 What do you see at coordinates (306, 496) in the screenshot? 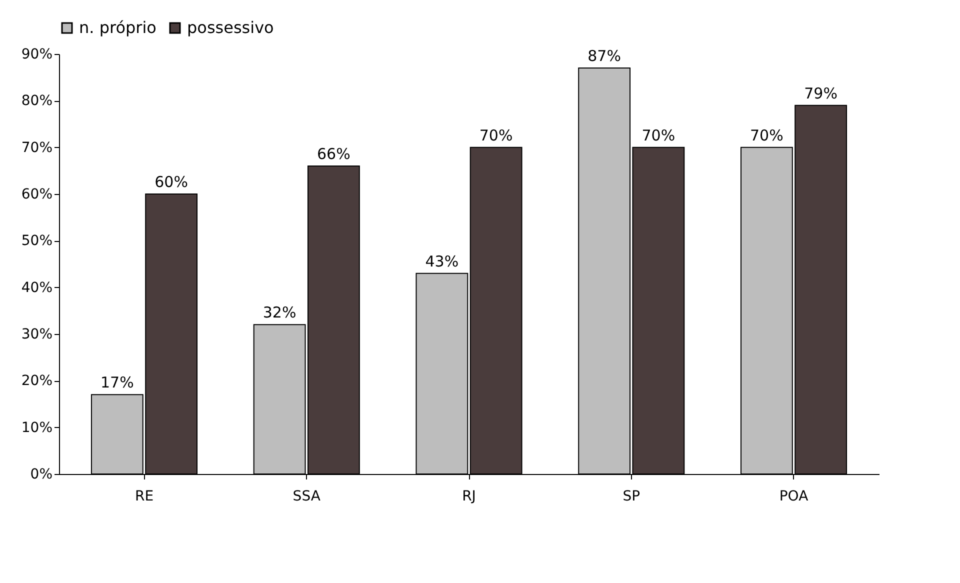
I see `x-tick-label: SSA` at bounding box center [306, 496].